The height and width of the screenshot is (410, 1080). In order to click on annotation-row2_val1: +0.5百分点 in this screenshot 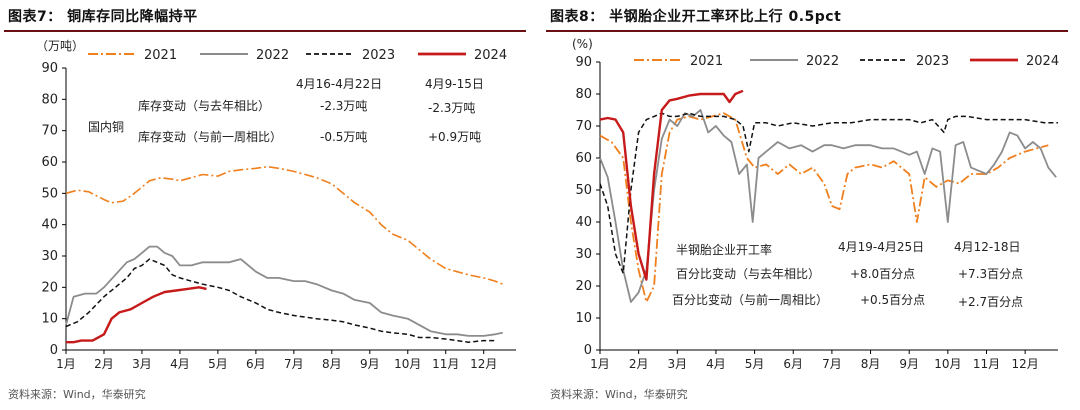, I will do `click(892, 300)`.